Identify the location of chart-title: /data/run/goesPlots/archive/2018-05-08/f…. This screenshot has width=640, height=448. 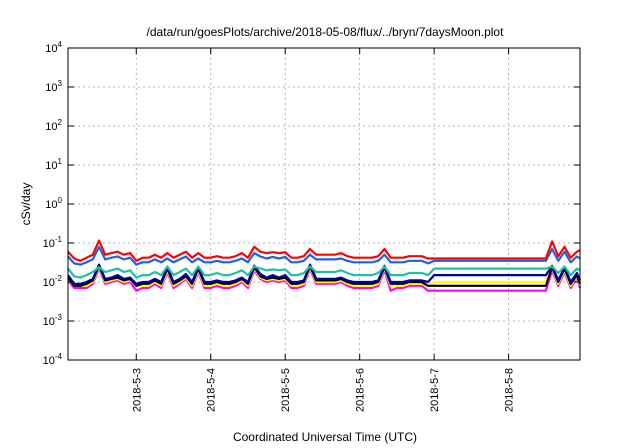
(326, 32).